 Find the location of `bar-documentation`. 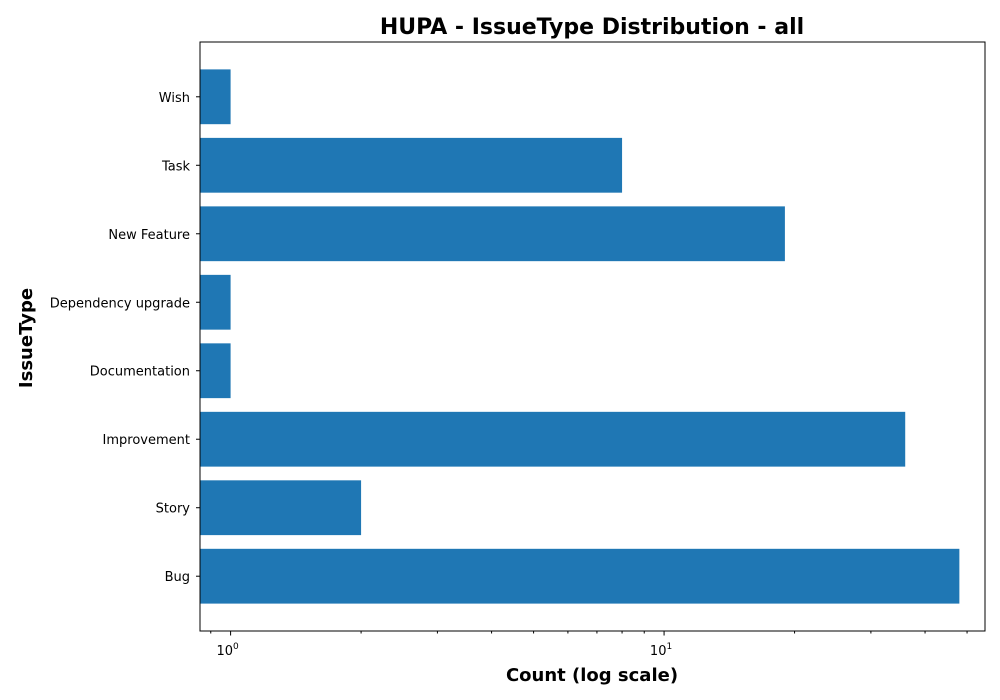

bar-documentation is located at coordinates (215, 371).